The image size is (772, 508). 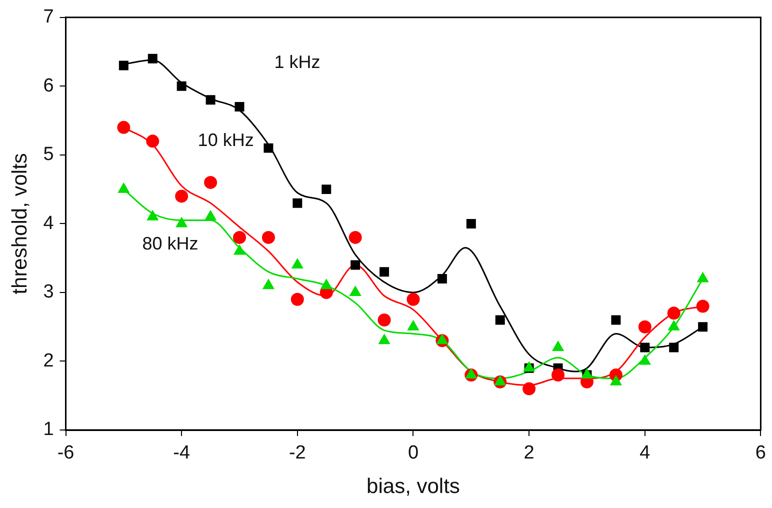 I want to click on annotation: 1 kHz, so click(x=297, y=62).